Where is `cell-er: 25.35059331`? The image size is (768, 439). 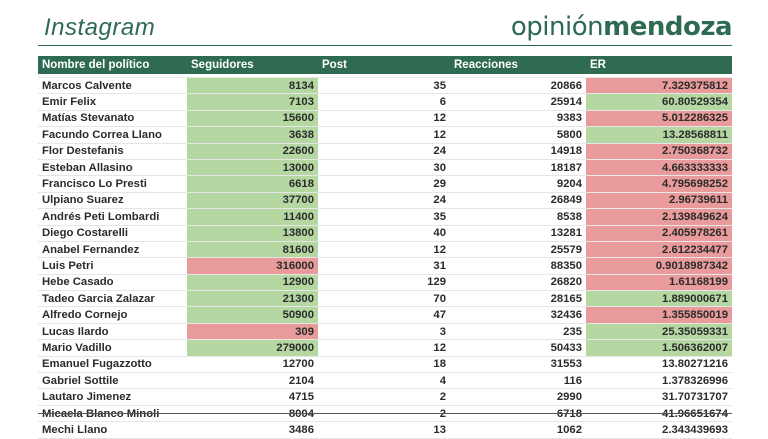
cell-er: 25.35059331 is located at coordinates (659, 331).